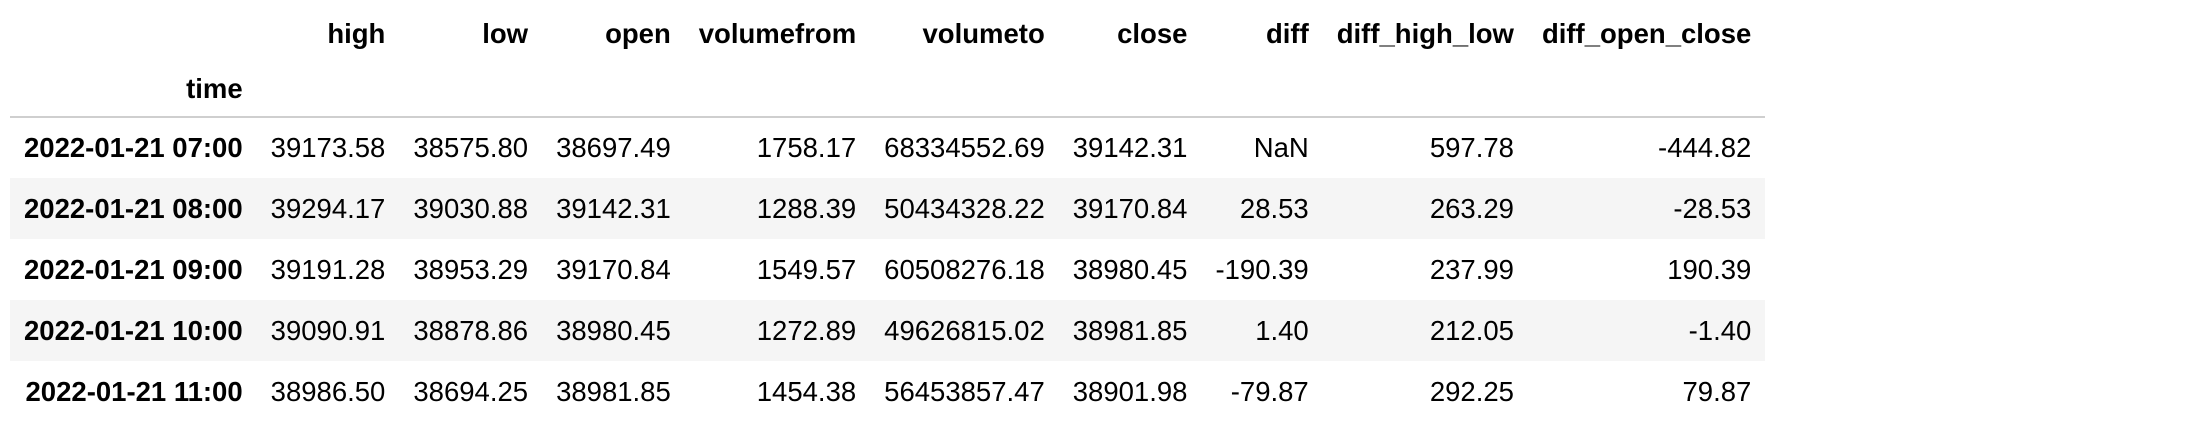 This screenshot has height=432, width=2210. What do you see at coordinates (133, 330) in the screenshot?
I see `row-index: 2022-01-21 10:00` at bounding box center [133, 330].